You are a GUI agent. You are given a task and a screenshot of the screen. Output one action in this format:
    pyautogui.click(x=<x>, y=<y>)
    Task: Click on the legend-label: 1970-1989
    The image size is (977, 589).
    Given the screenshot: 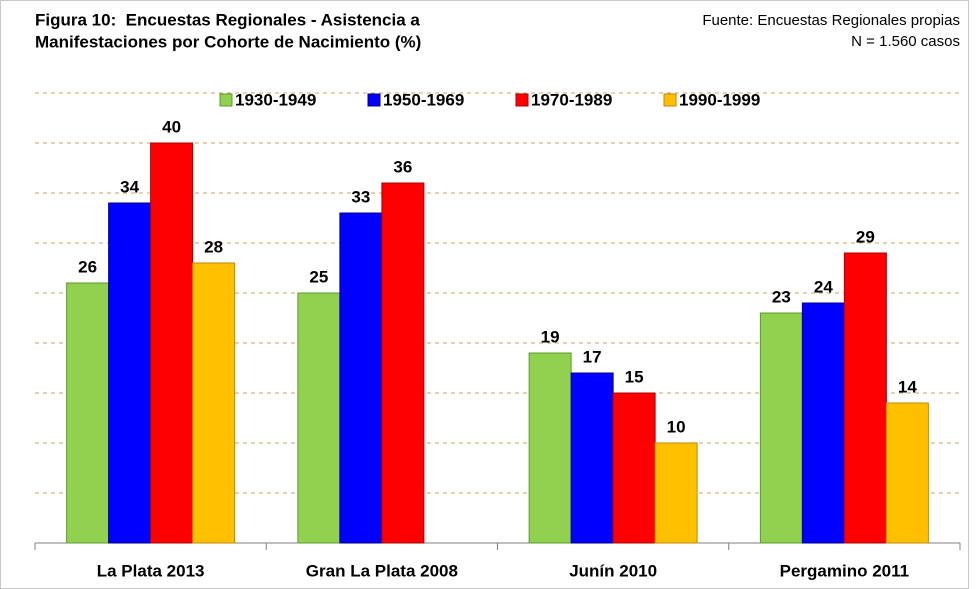 What is the action you would take?
    pyautogui.click(x=571, y=99)
    